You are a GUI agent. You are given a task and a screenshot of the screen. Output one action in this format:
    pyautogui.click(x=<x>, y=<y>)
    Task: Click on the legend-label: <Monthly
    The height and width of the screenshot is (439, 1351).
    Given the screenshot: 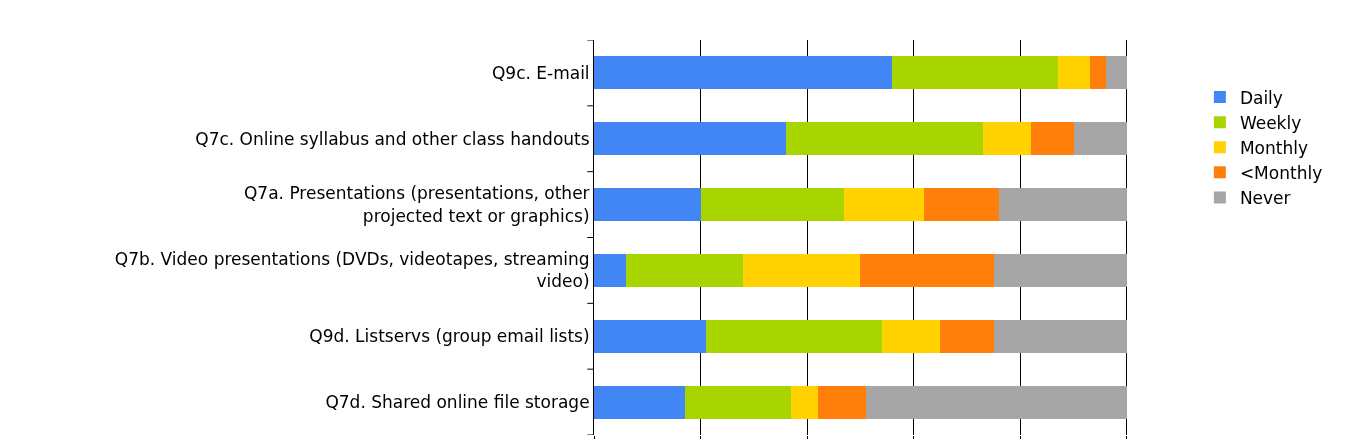 What is the action you would take?
    pyautogui.click(x=1281, y=172)
    